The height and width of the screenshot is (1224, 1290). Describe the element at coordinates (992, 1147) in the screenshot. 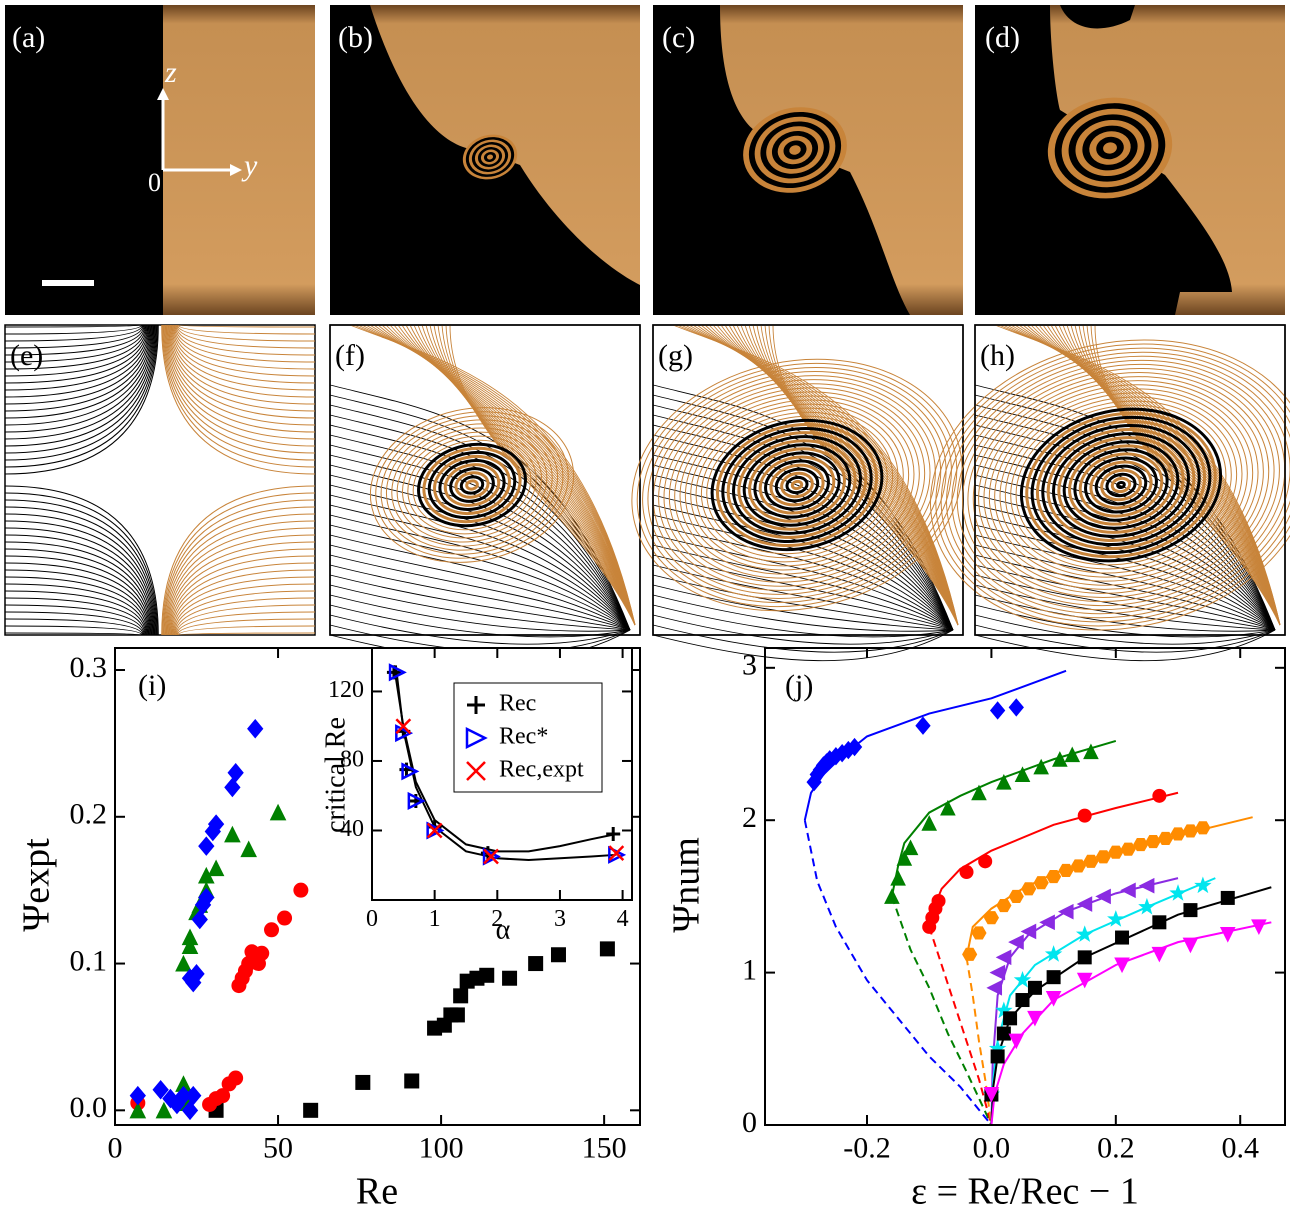

I see `x-tick-label: 0.0` at that location.